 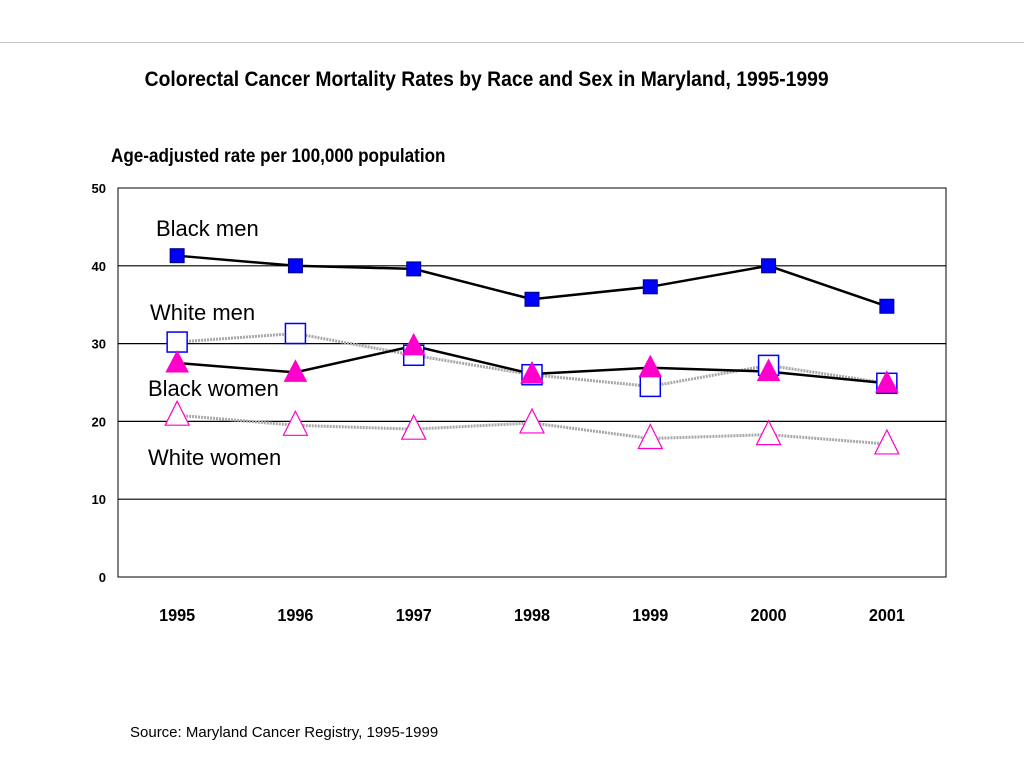 I want to click on y-tick-label: 30, so click(x=99, y=344).